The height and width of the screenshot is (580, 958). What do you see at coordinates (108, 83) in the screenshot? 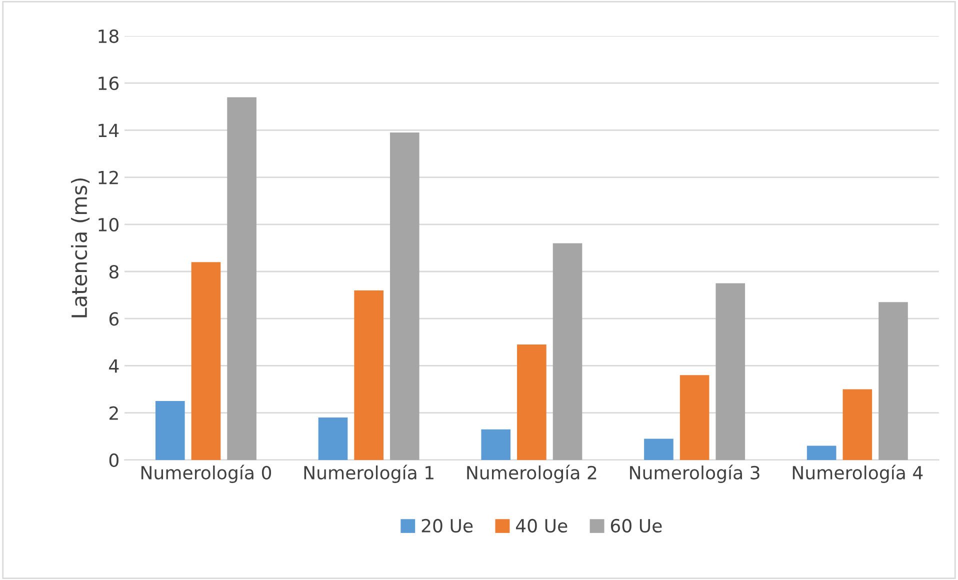
I see `y-tick-label: 16` at bounding box center [108, 83].